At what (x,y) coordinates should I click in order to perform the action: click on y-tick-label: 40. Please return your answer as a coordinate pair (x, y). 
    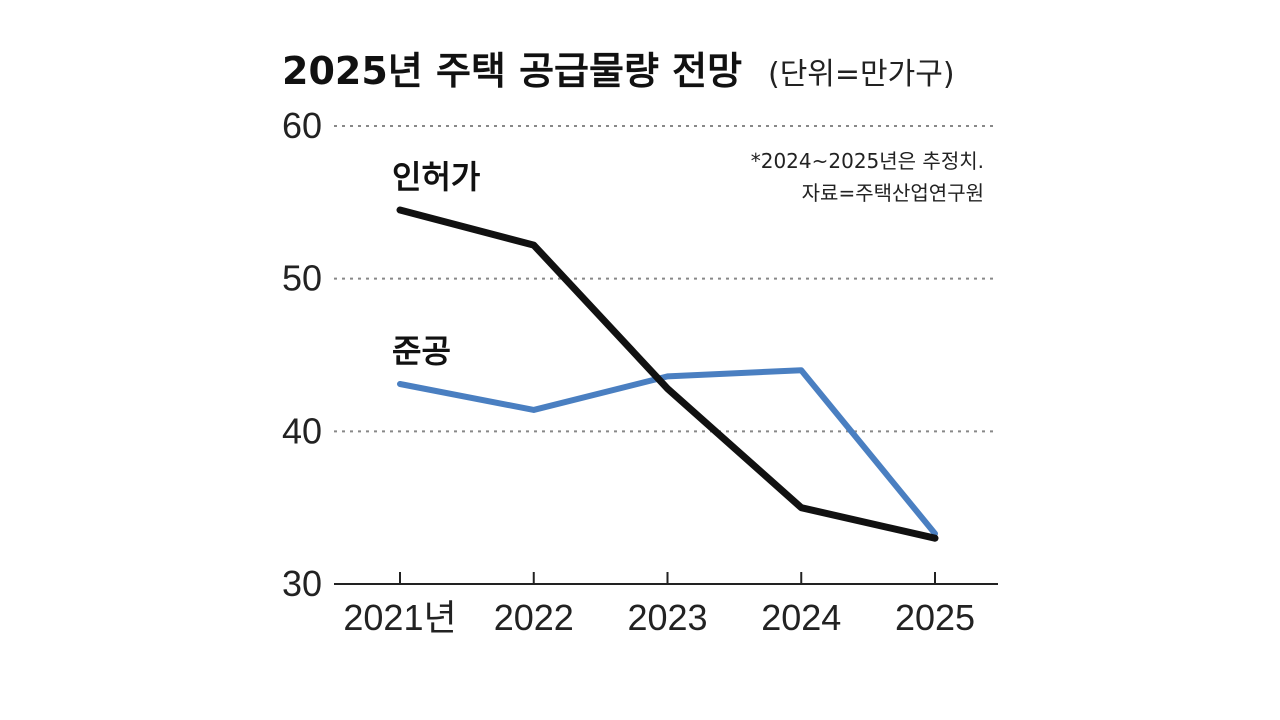
    Looking at the image, I should click on (302, 430).